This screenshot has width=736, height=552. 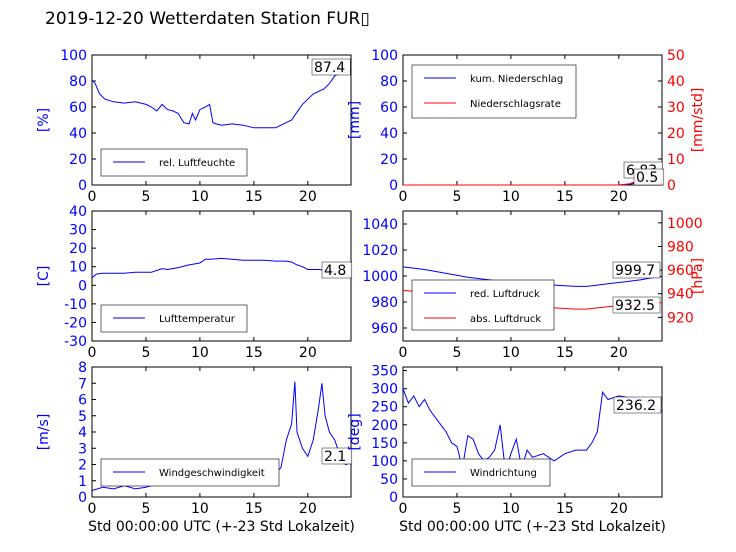 I want to click on annotation-value: 932.5, so click(x=635, y=306).